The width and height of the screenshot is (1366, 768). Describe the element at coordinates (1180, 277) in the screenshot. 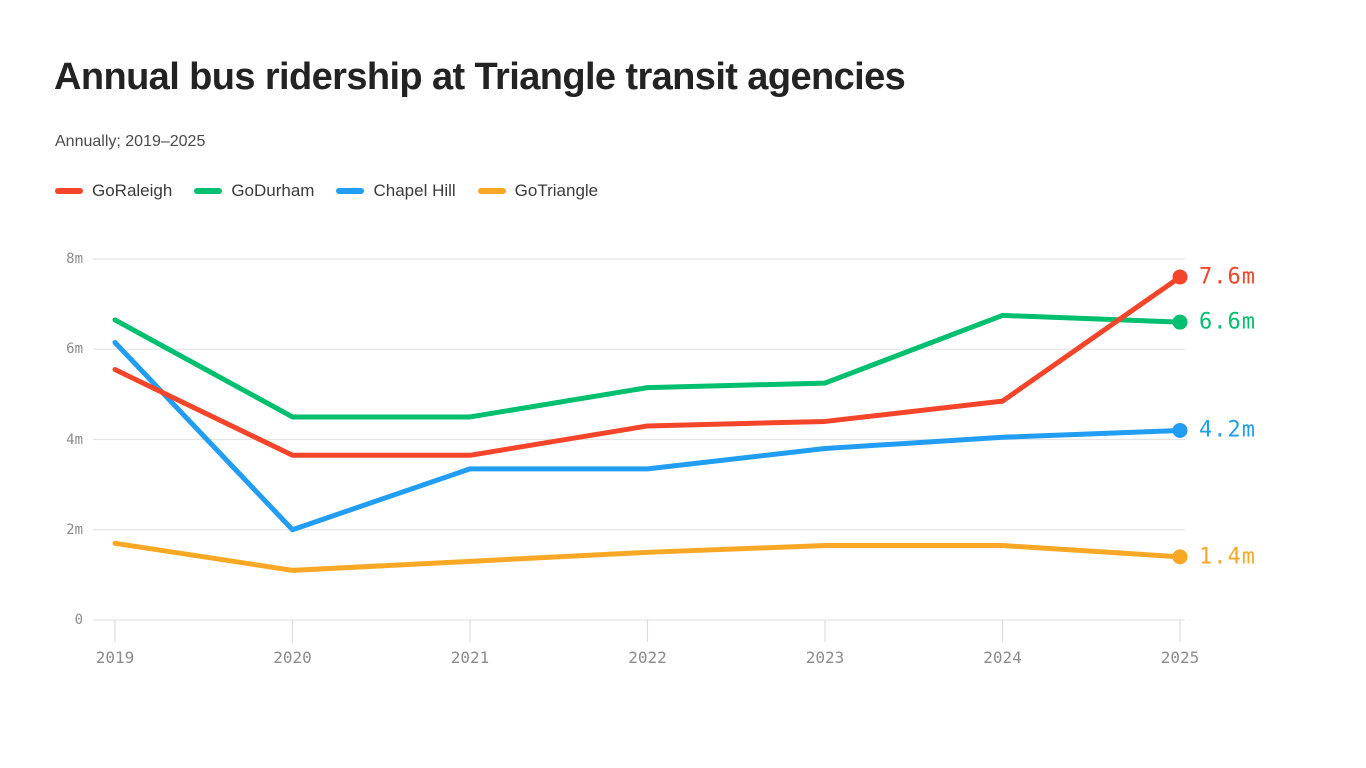

I see `series-endpoint-dot-goraleigh` at that location.